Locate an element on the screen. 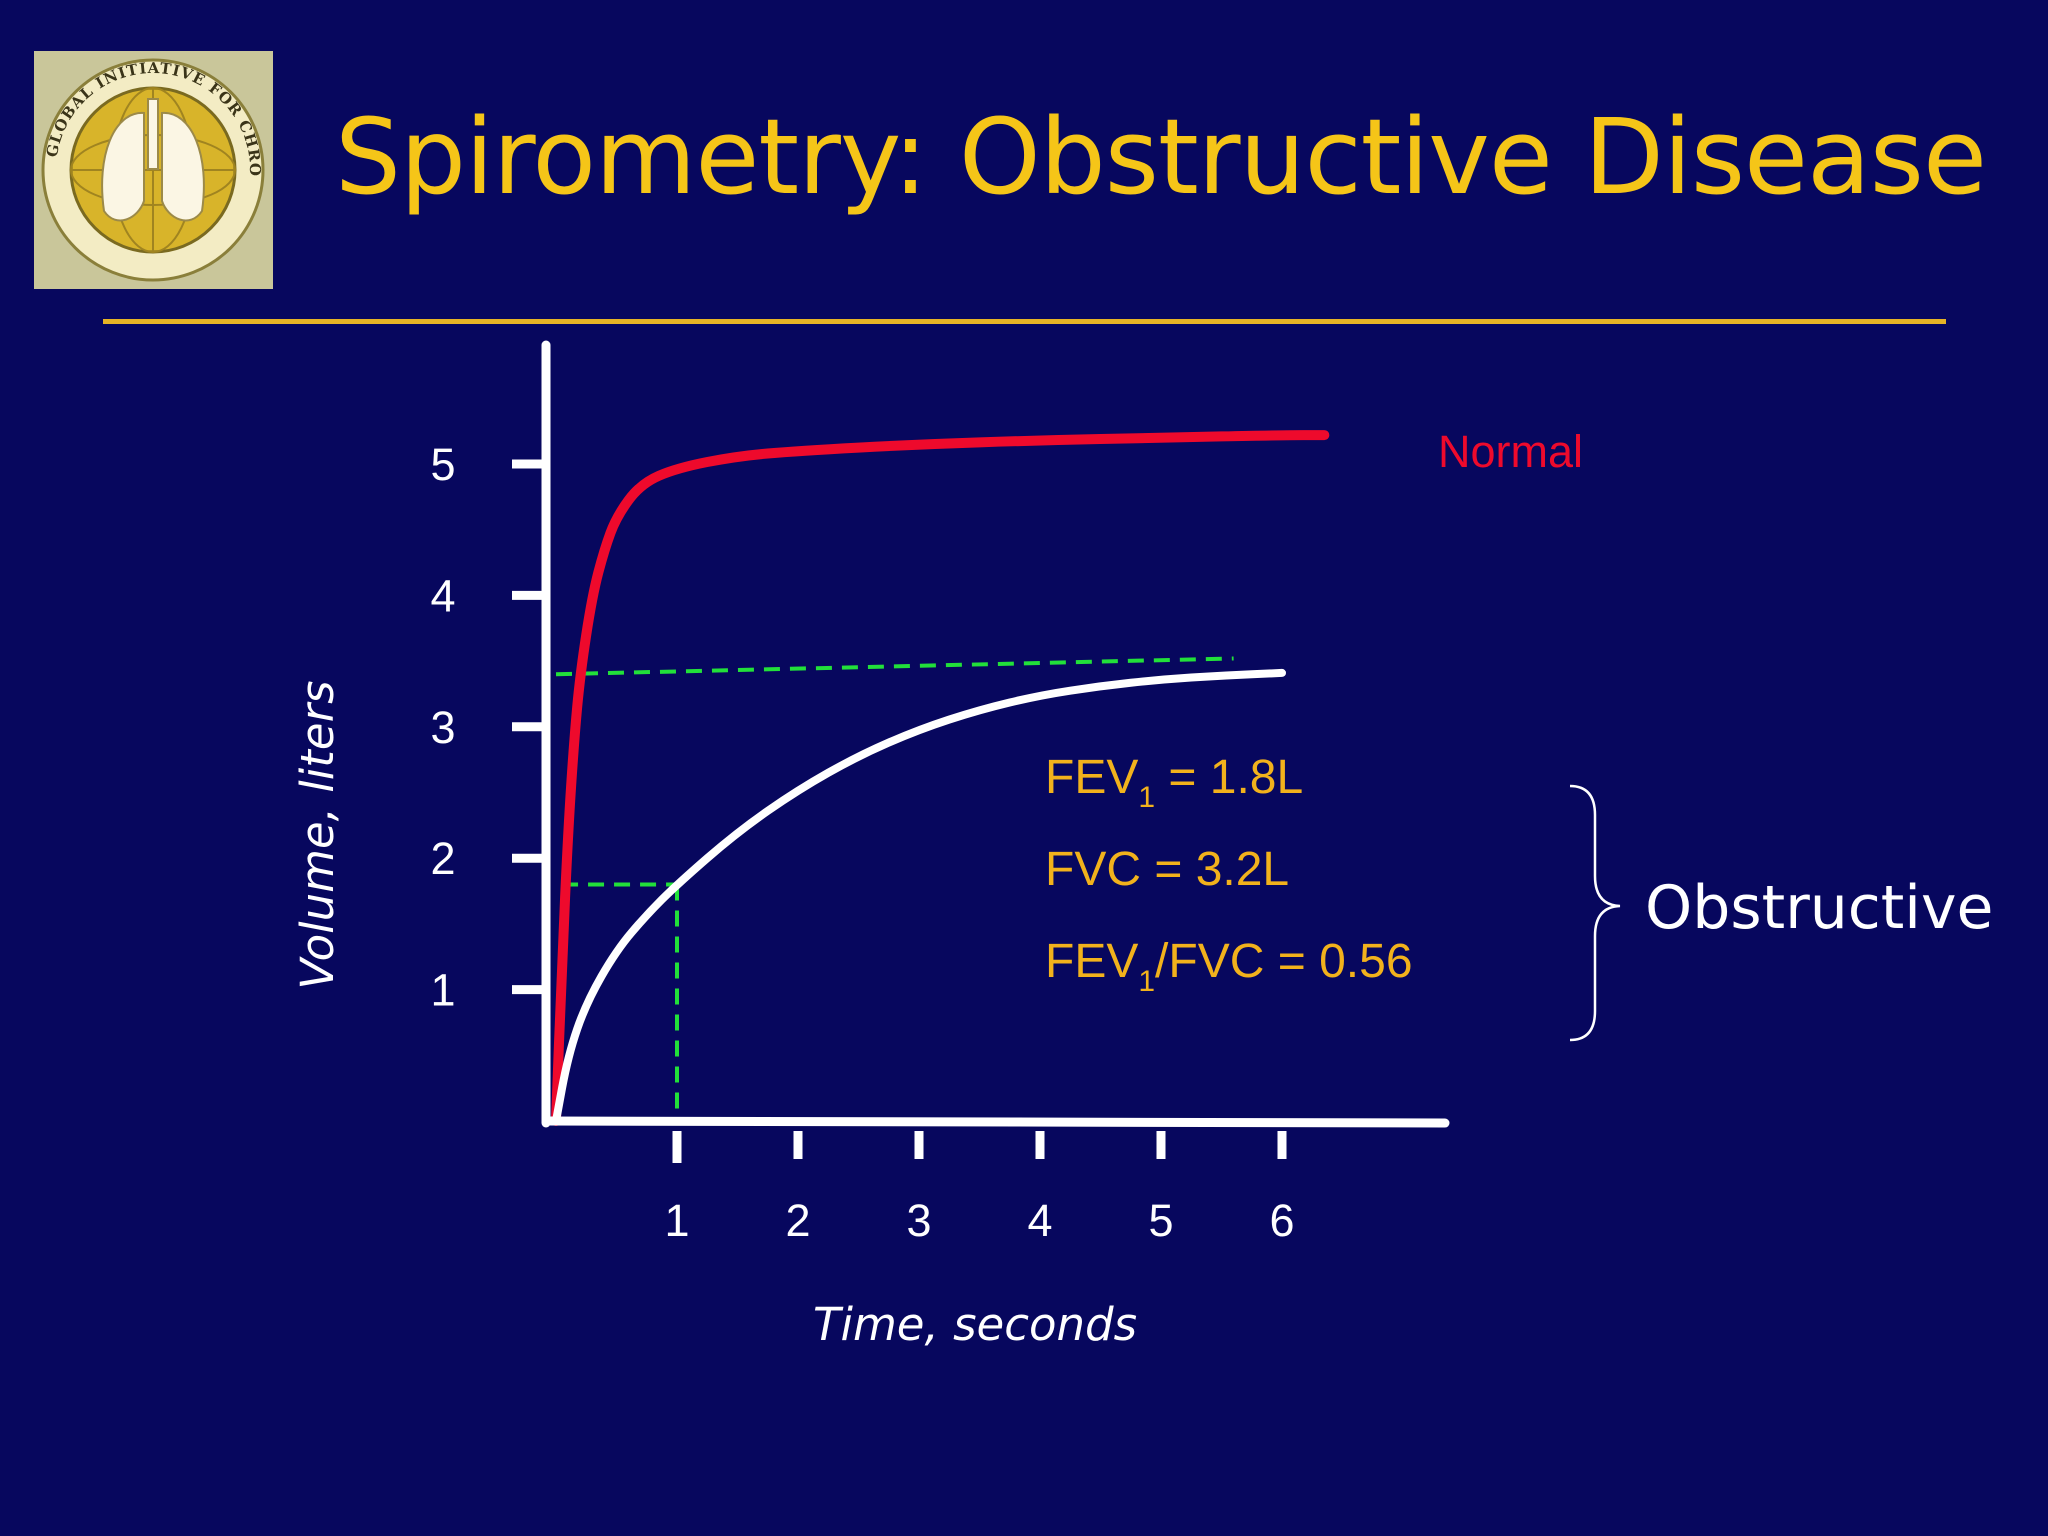 The image size is (2048, 1536). x-axis-title: Time, seconds is located at coordinates (975, 1324).